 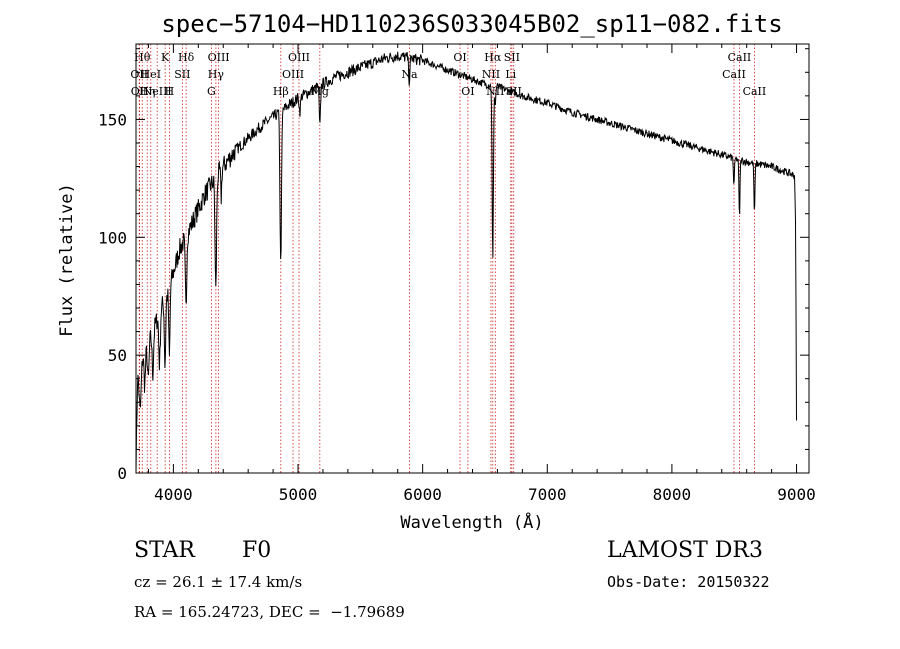 I want to click on x-tick-label: 6000, so click(x=422, y=494).